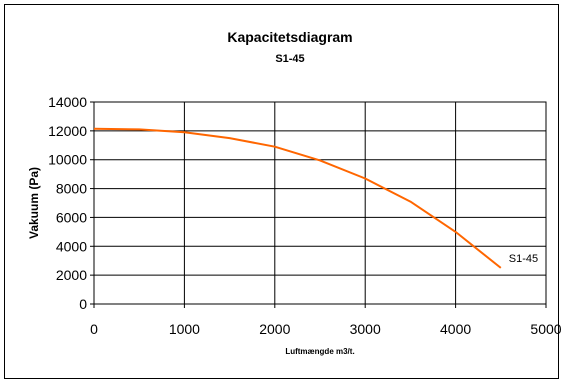  I want to click on series-label: S1-45, so click(523, 259).